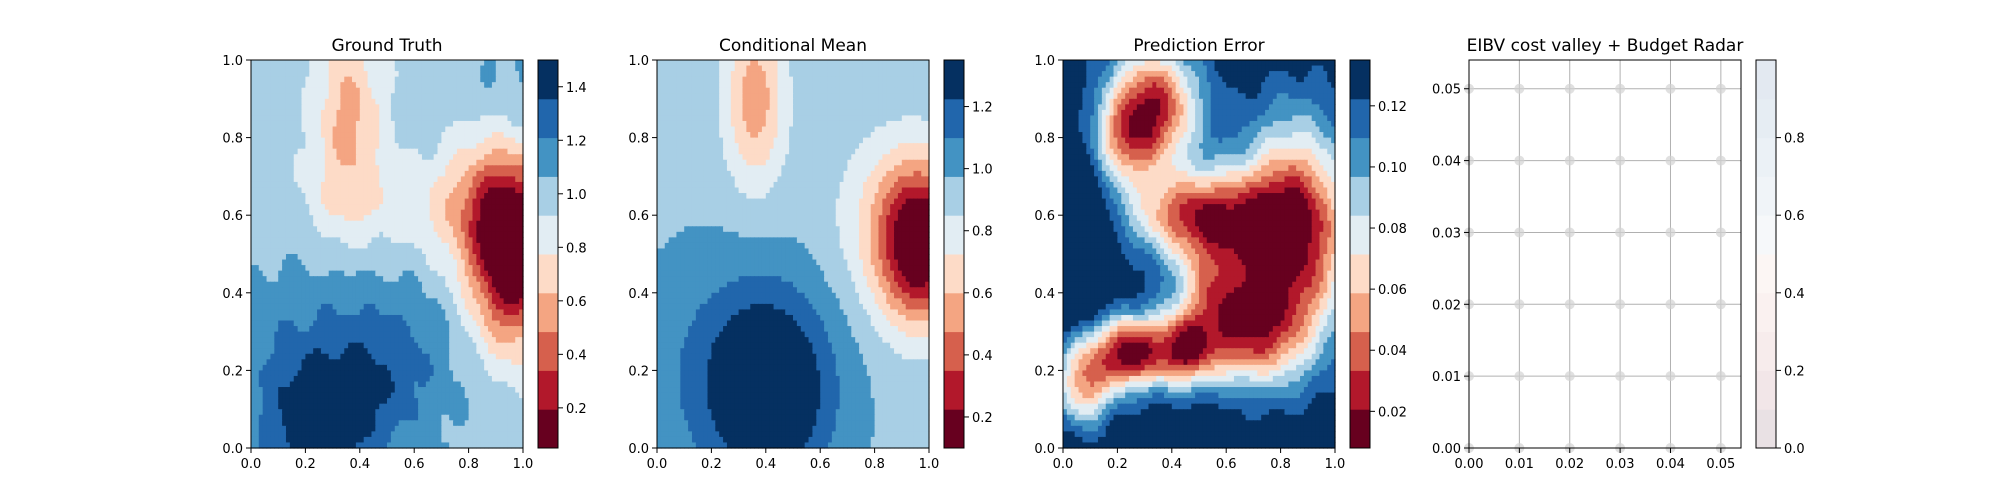  I want to click on y-tick-label: 0.4, so click(232, 294).